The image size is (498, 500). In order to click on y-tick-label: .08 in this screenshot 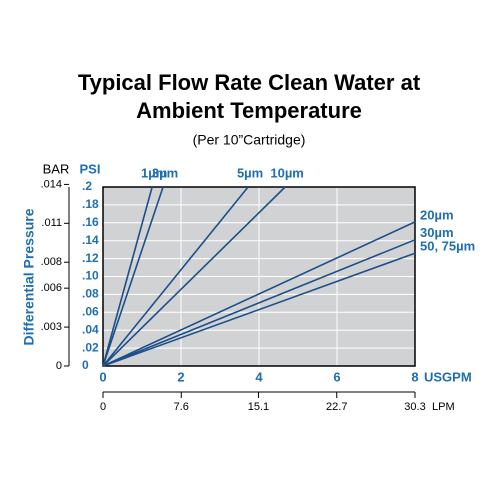, I will do `click(90, 294)`.